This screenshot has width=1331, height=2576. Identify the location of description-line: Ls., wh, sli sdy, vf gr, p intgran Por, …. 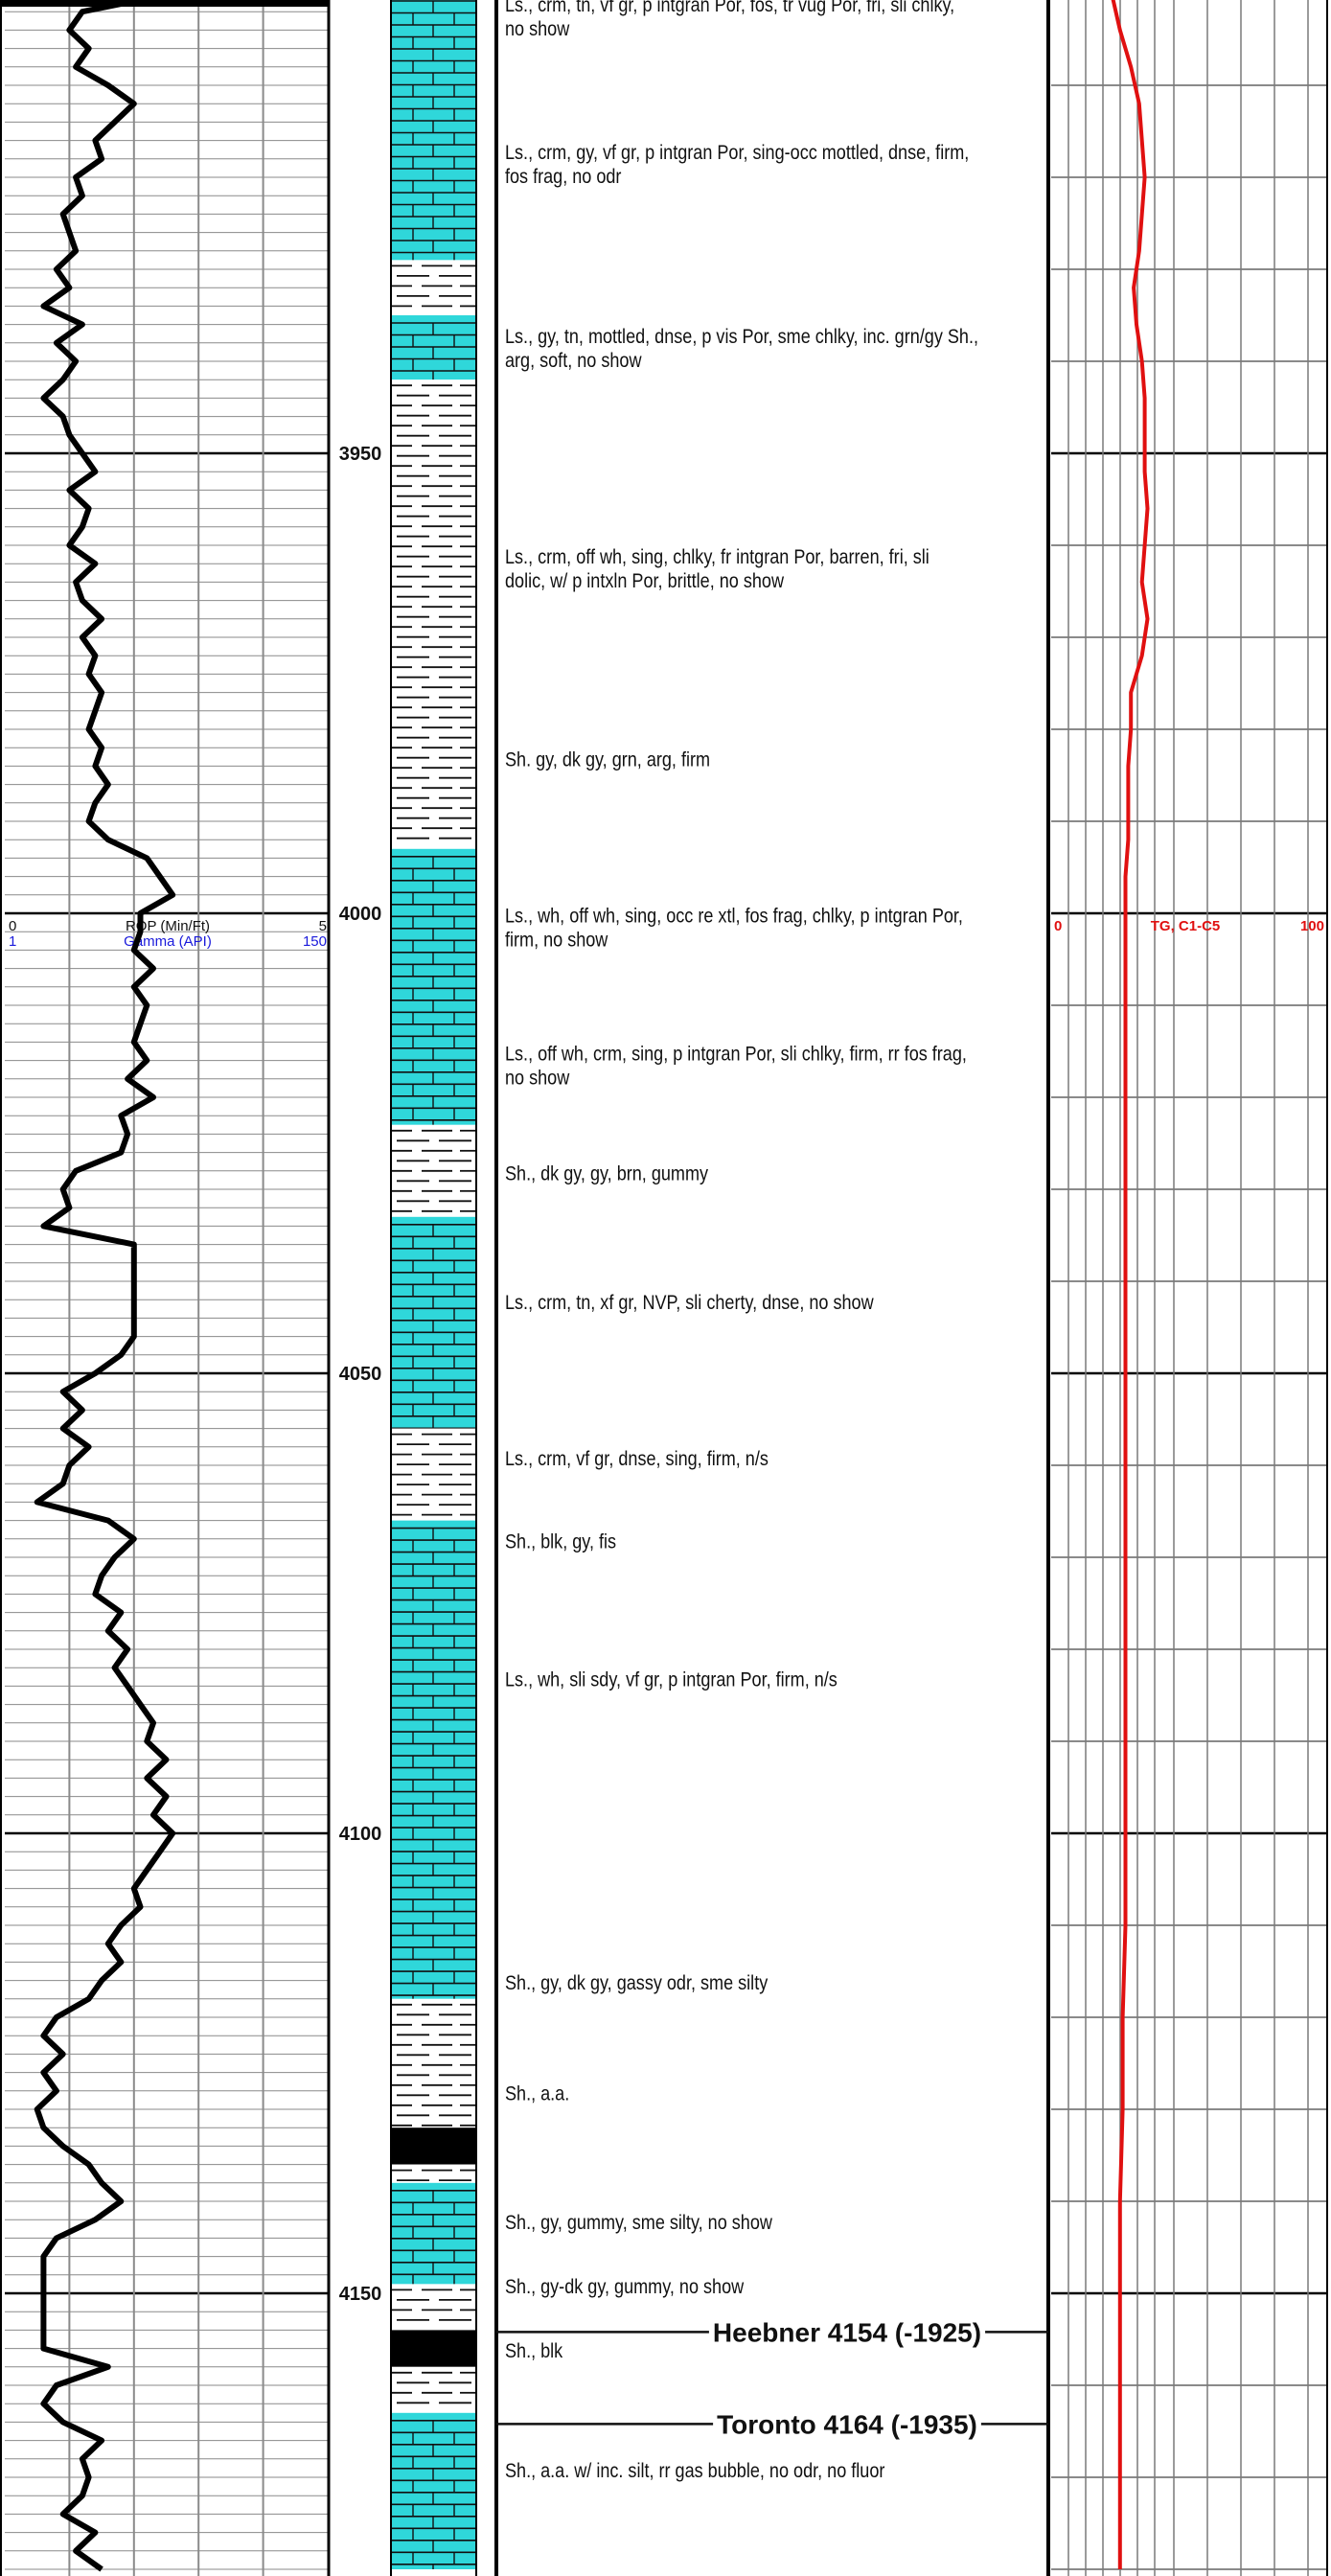
(671, 1679).